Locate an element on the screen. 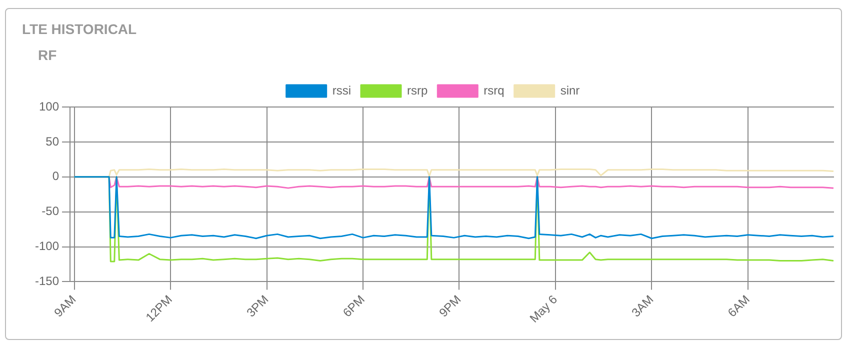 This screenshot has height=350, width=847. legend-label: rsrq is located at coordinates (494, 90).